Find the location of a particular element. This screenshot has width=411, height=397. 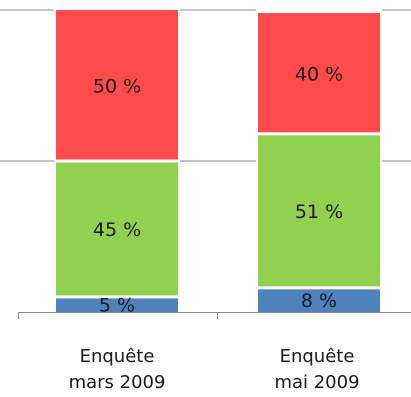

category-label: Enquête mars 2009 is located at coordinates (117, 369).